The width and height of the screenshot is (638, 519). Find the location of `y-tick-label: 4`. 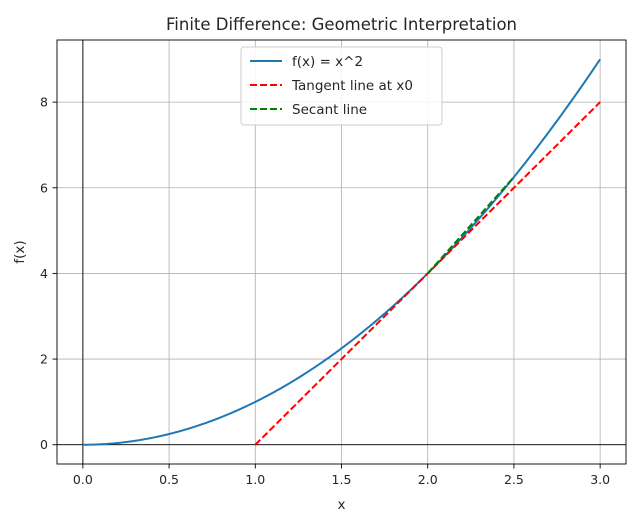

y-tick-label: 4 is located at coordinates (44, 273).